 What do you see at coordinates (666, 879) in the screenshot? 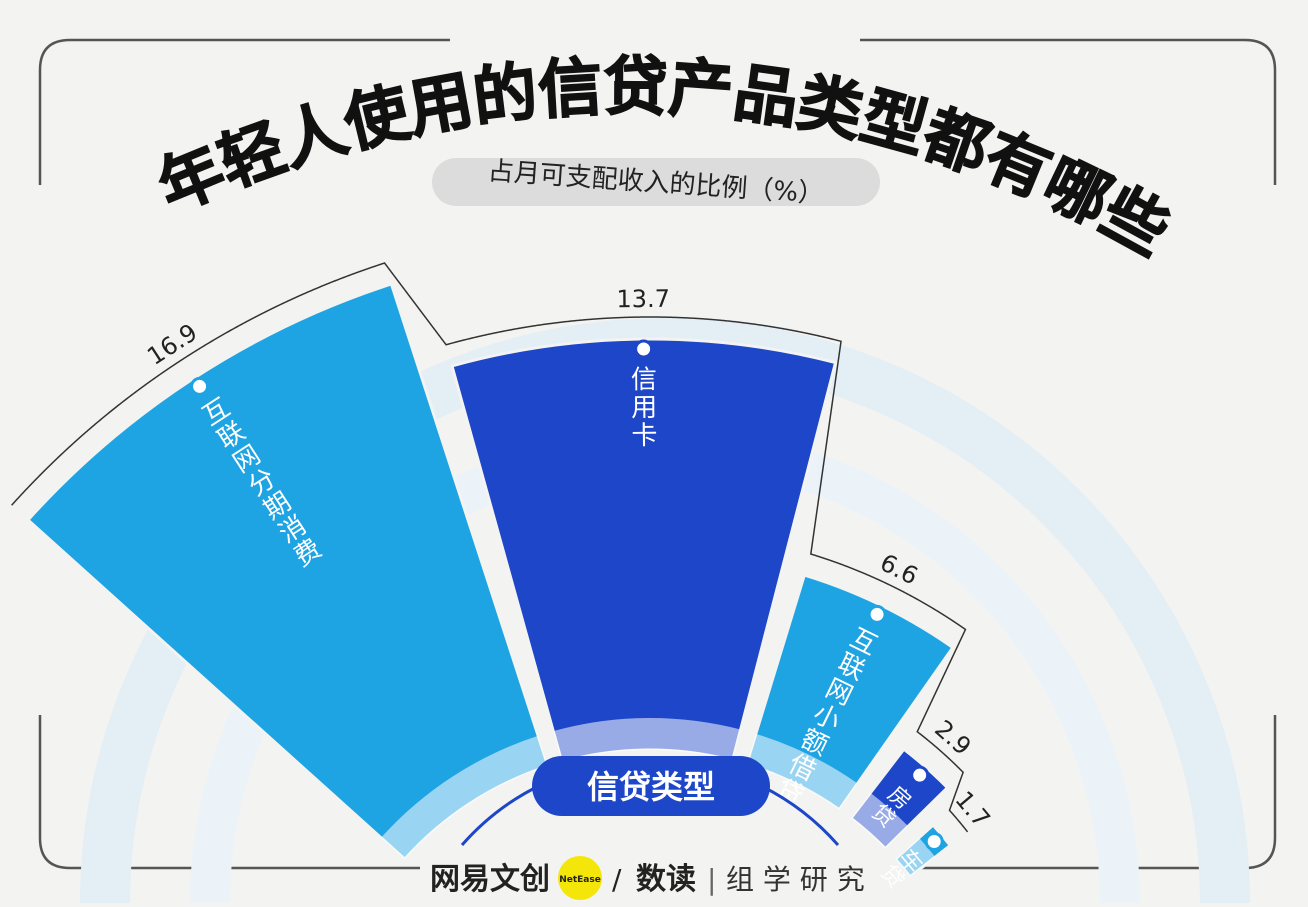
I see `footer-section: 数读` at bounding box center [666, 879].